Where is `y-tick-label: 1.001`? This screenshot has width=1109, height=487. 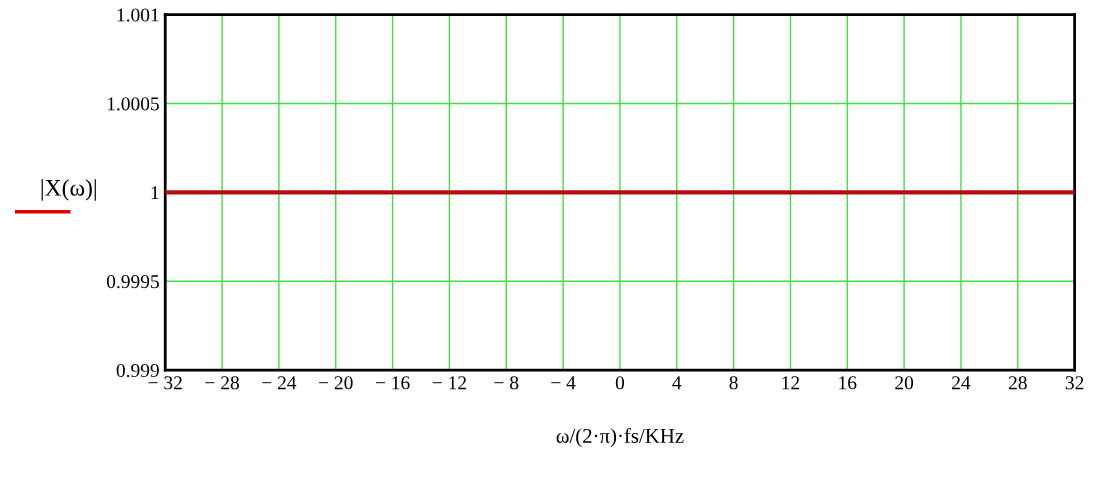
y-tick-label: 1.001 is located at coordinates (138, 15).